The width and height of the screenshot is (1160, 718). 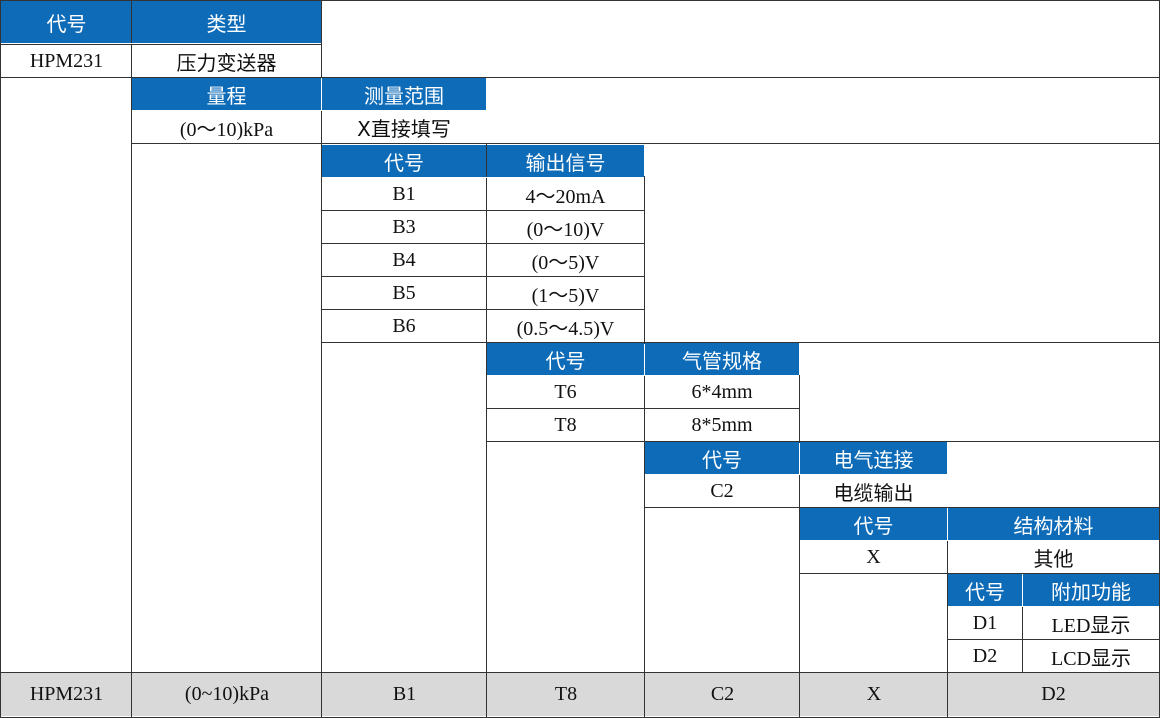 What do you see at coordinates (404, 193) in the screenshot?
I see `output-code-b1: B1` at bounding box center [404, 193].